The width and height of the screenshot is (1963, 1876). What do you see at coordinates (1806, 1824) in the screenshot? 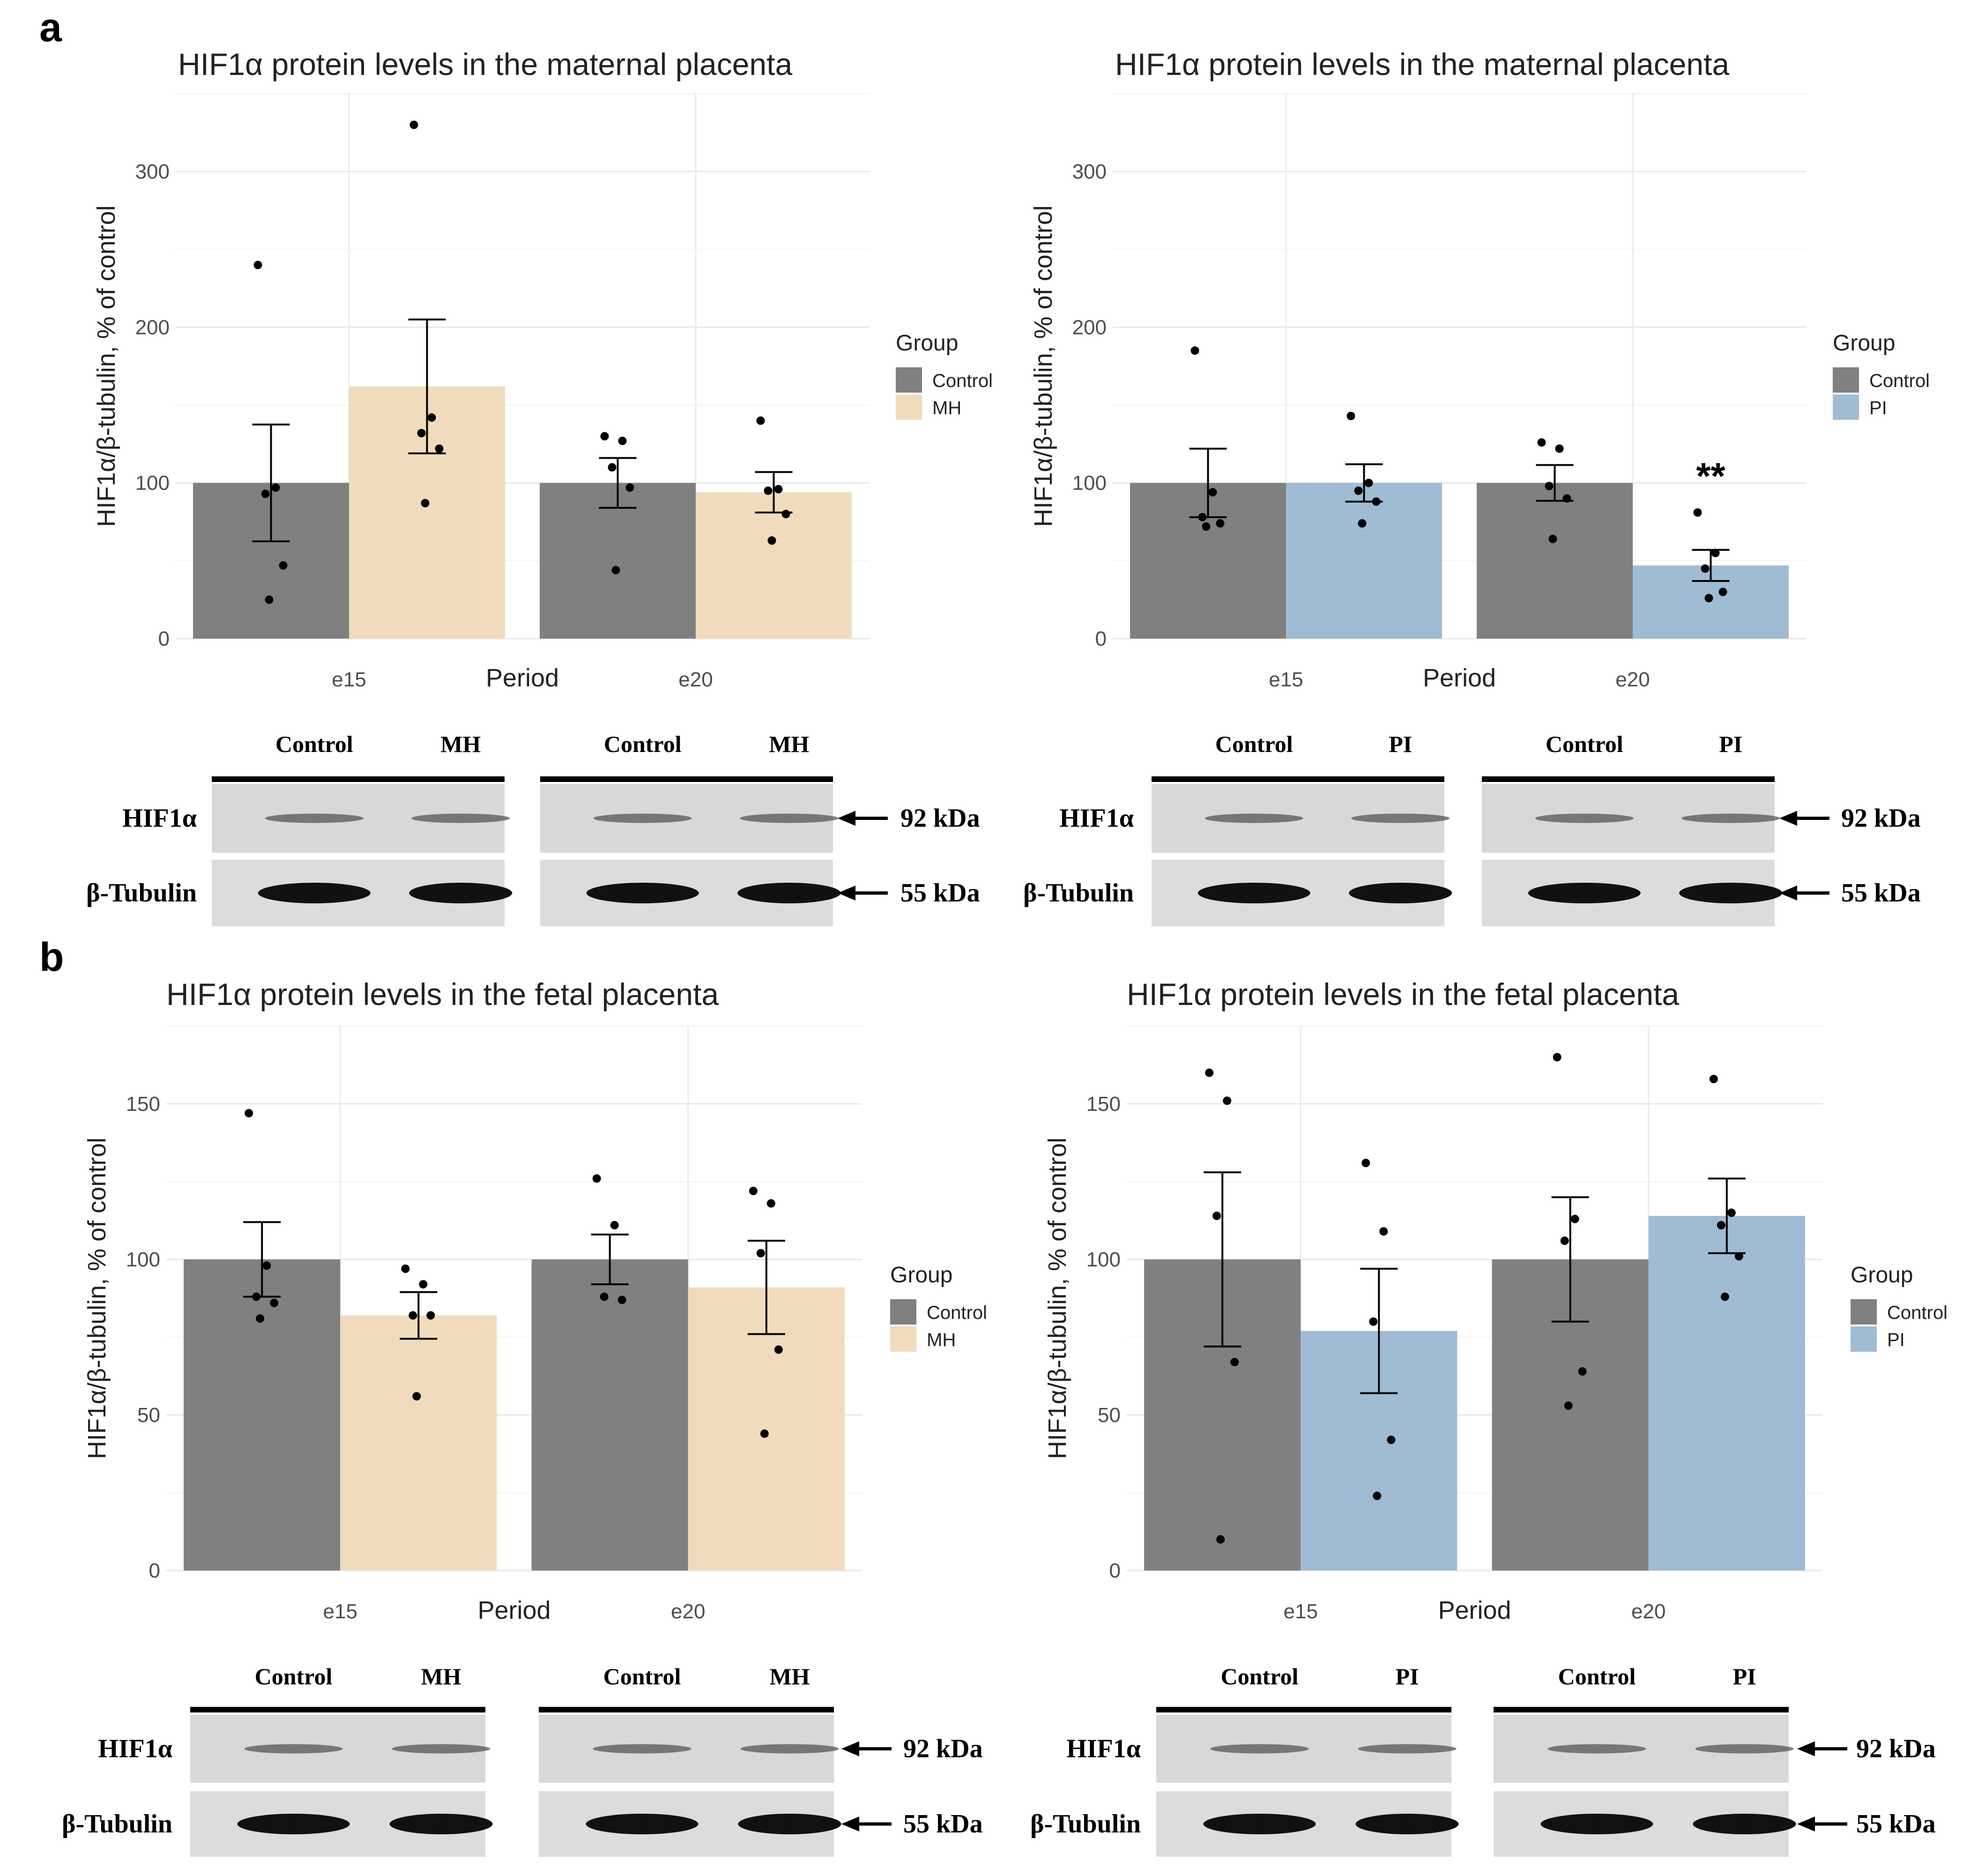
I see `tubulin-arrow-head` at bounding box center [1806, 1824].